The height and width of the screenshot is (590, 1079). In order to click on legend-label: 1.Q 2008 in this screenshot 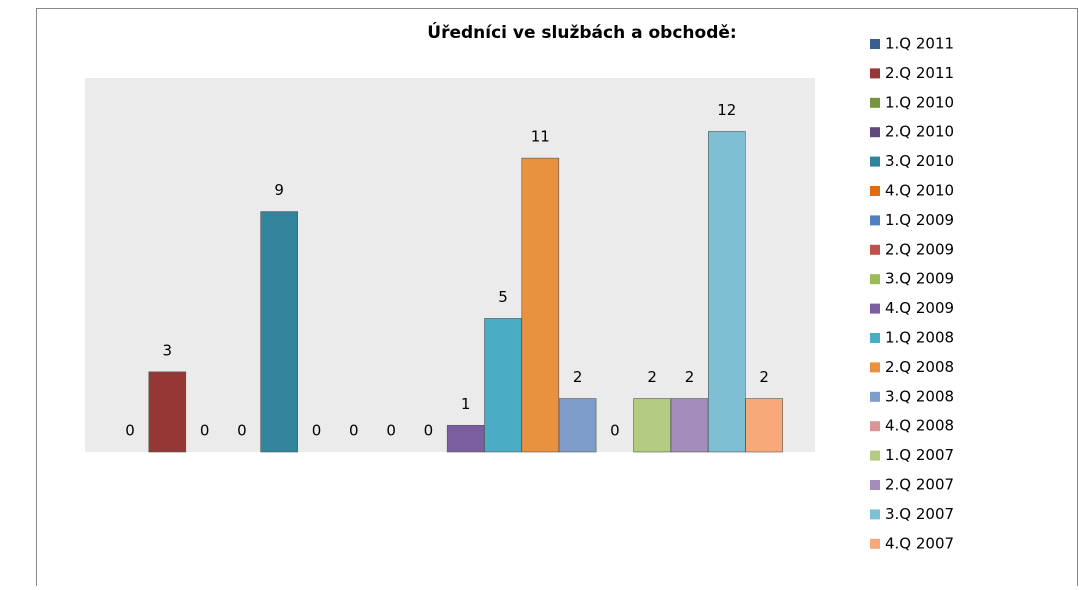, I will do `click(919, 338)`.